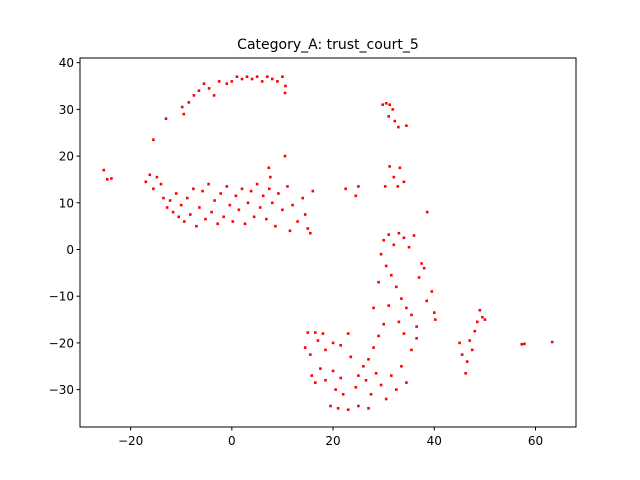 Image resolution: width=640 pixels, height=480 pixels. I want to click on y-axis: −30 −20 −10 0 10 20 30 40, so click(64, 226).